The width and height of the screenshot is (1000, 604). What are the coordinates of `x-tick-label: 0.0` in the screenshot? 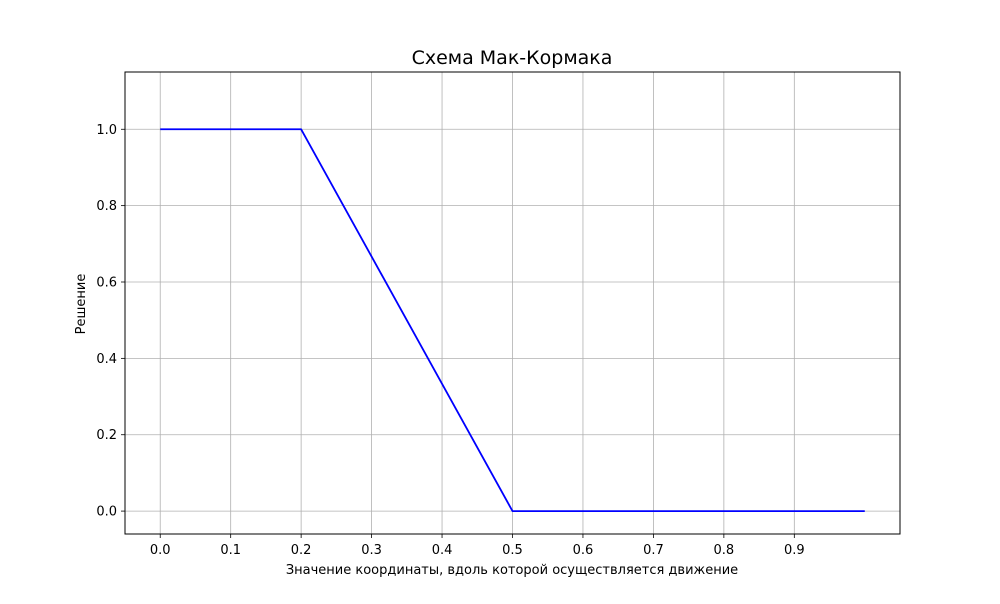 It's located at (160, 550).